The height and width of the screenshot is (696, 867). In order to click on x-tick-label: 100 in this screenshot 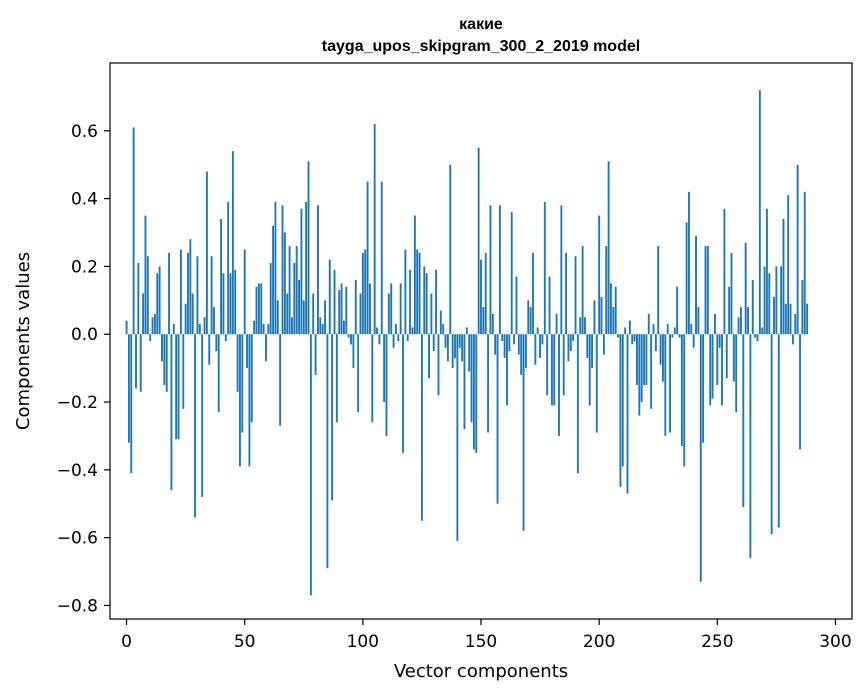, I will do `click(363, 642)`.